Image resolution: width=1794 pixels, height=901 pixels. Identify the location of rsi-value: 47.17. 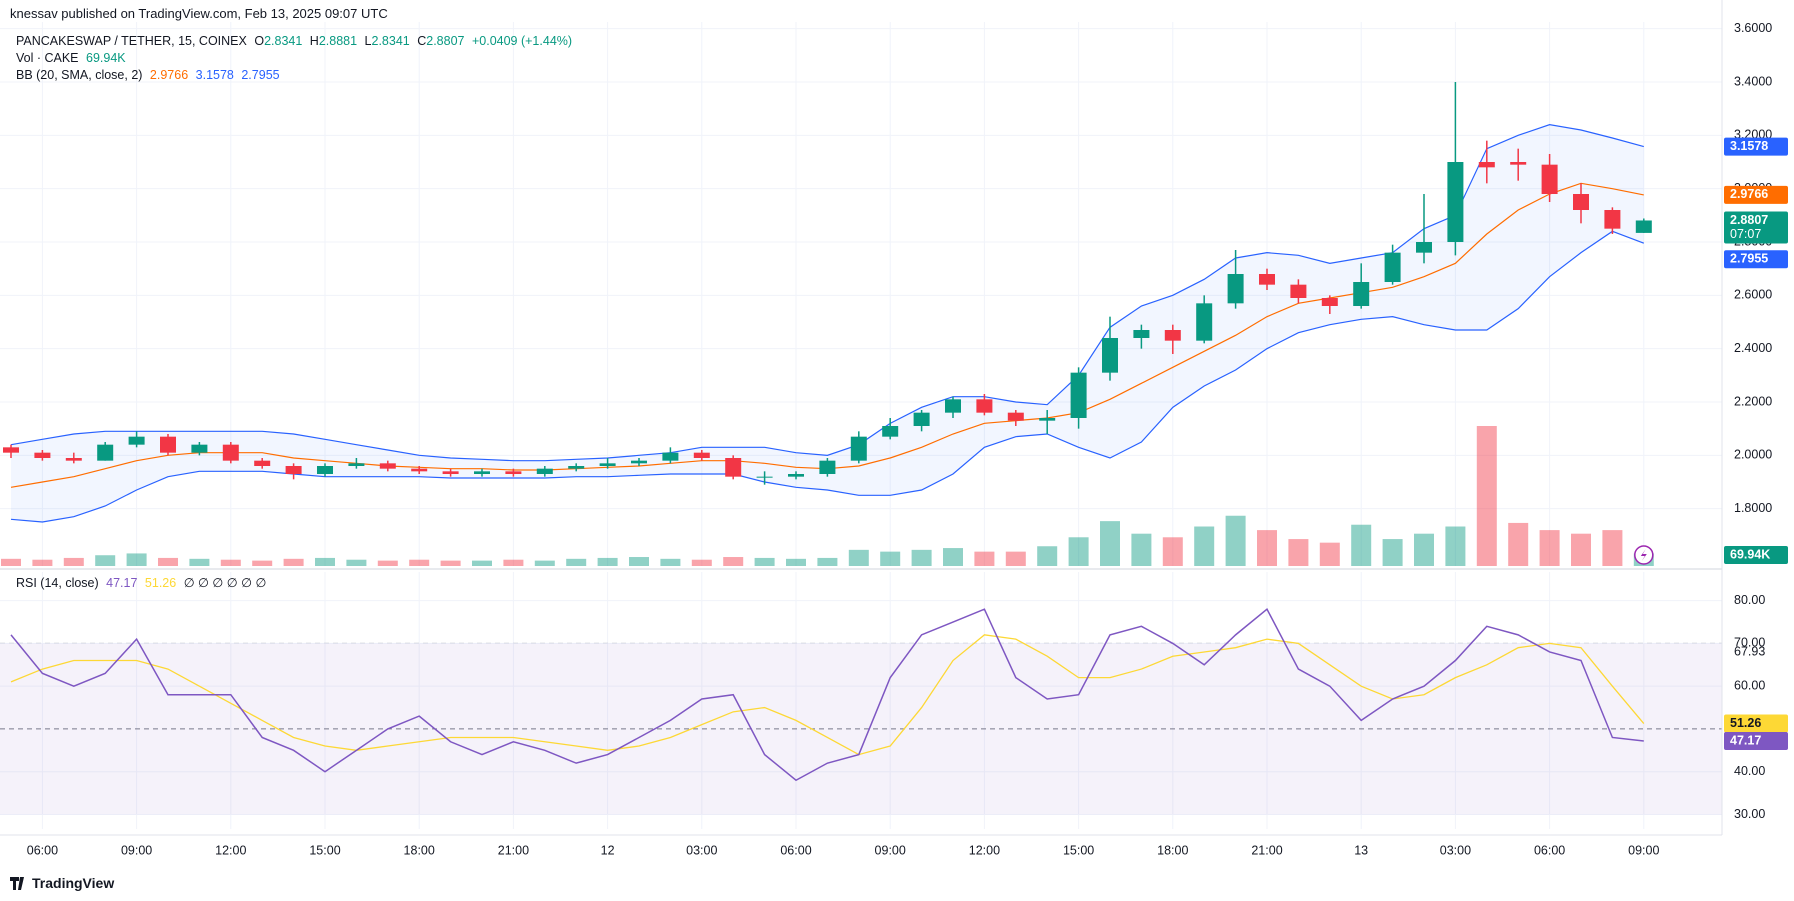
(122, 583).